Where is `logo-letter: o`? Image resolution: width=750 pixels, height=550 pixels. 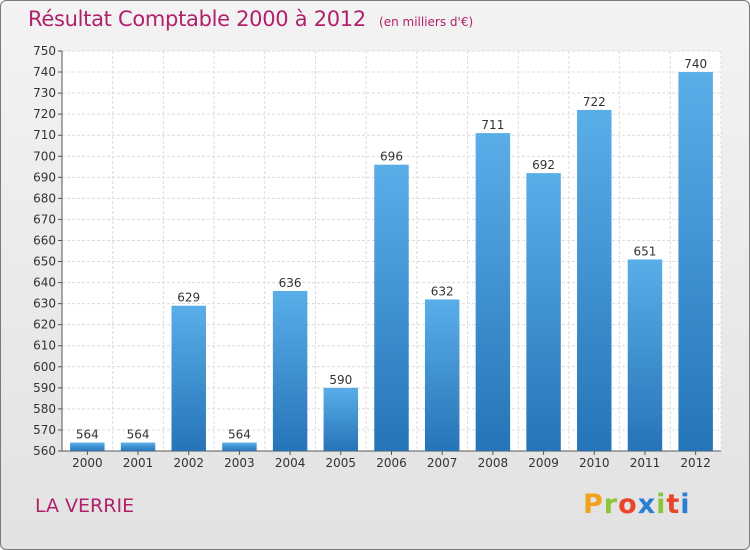 logo-letter: o is located at coordinates (628, 504).